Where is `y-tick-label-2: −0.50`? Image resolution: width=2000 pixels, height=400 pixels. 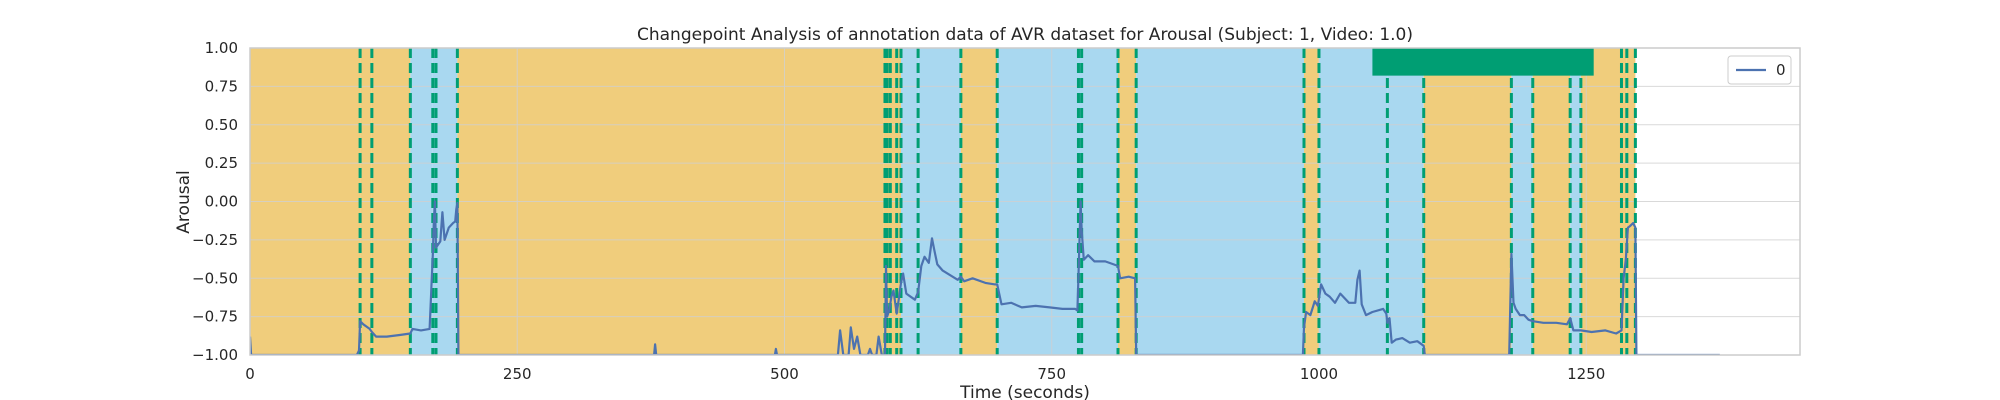
y-tick-label-2: −0.50 is located at coordinates (215, 278).